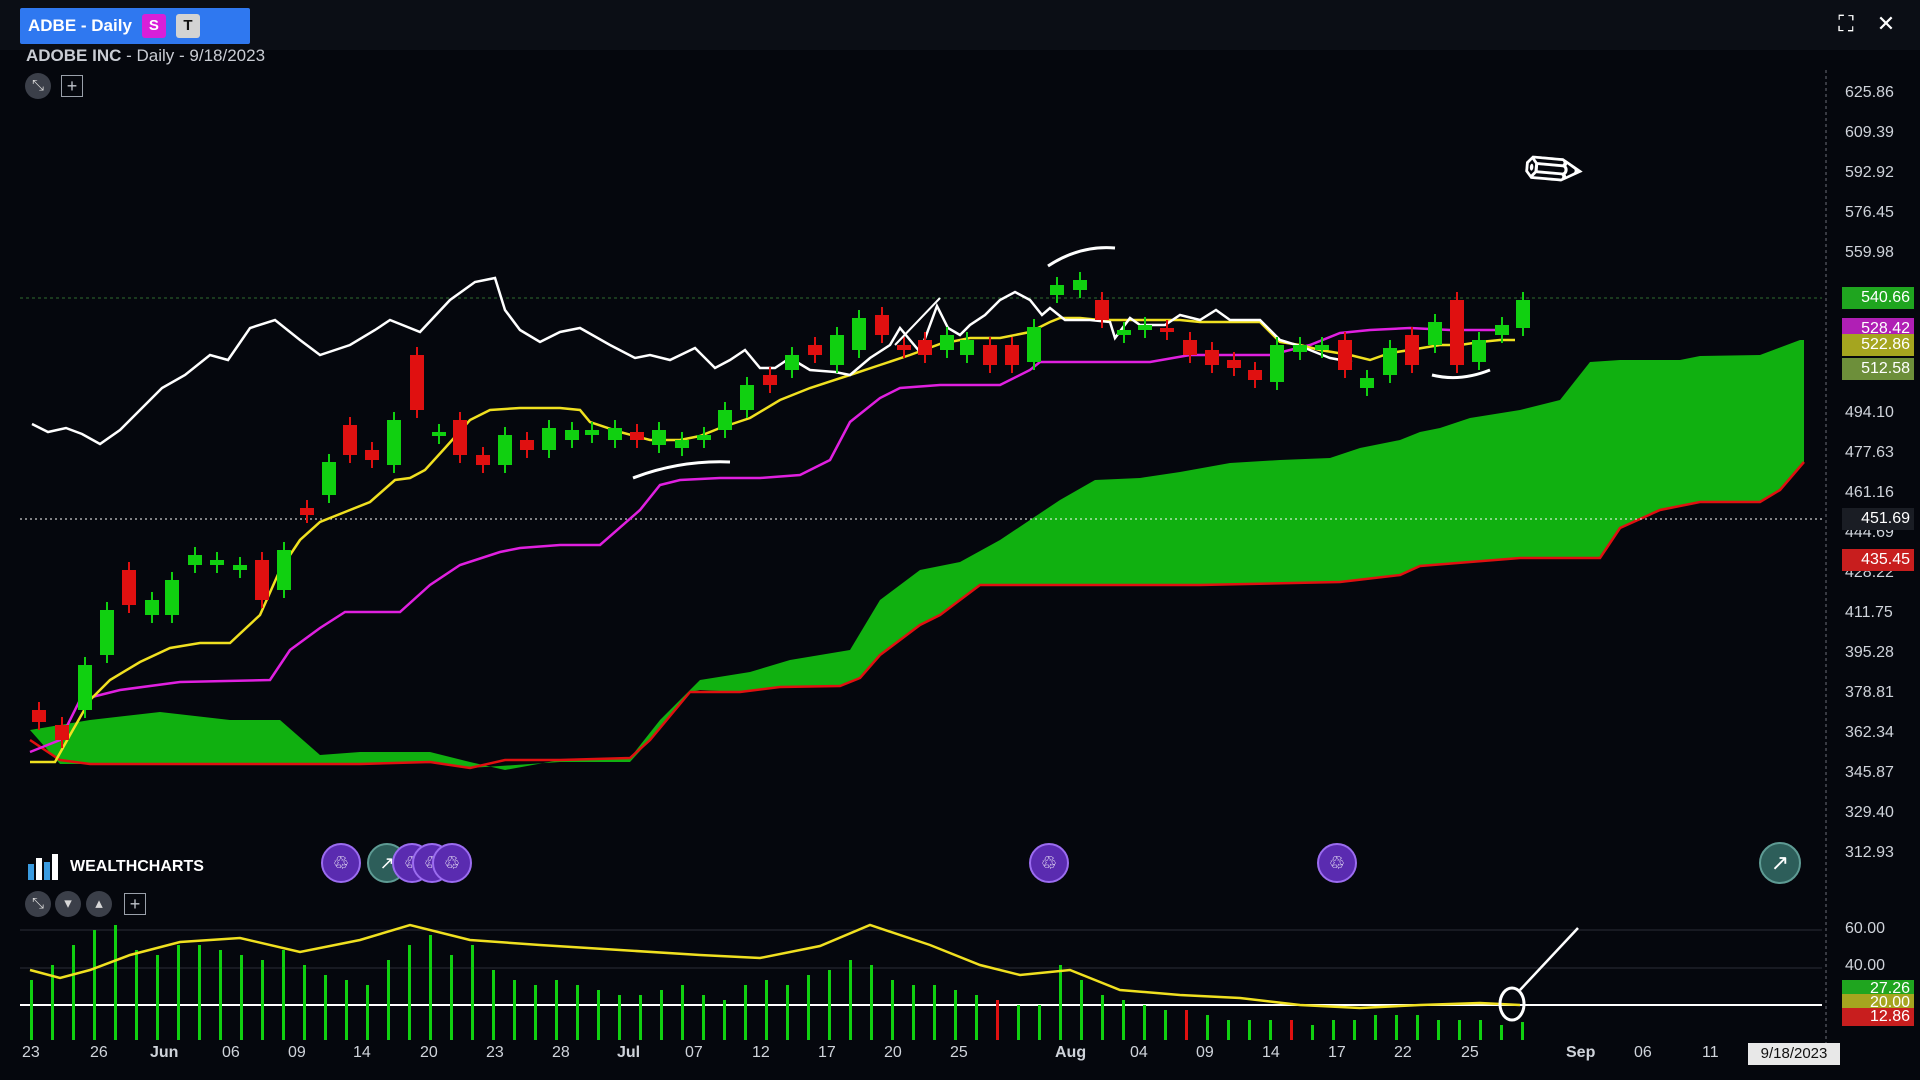  Describe the element at coordinates (1869, 92) in the screenshot. I see `price-axis-label: 625.86` at that location.